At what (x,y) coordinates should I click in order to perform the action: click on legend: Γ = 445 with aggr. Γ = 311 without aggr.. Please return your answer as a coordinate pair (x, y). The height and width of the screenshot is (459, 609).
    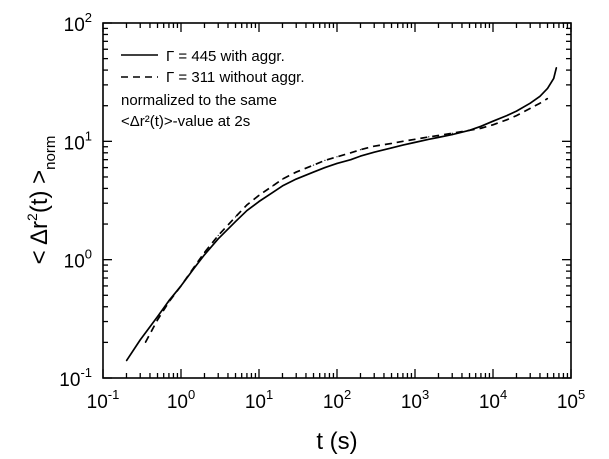
    Looking at the image, I should click on (213, 67).